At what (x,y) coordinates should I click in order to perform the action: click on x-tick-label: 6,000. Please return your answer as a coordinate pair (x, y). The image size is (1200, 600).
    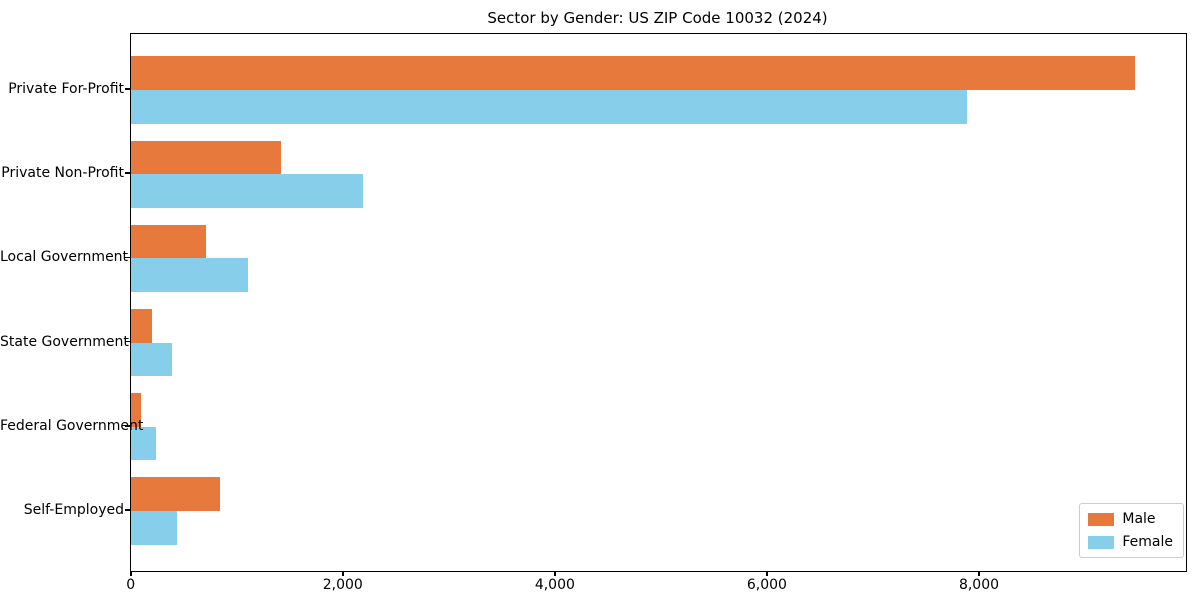
    Looking at the image, I should click on (766, 585).